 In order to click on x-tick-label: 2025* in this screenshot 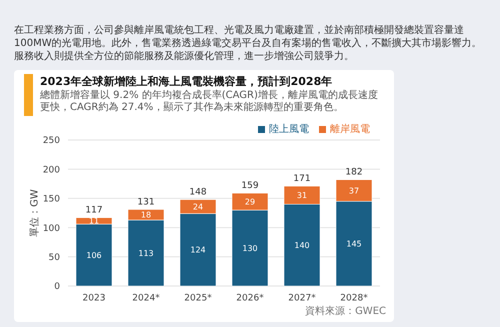, I will do `click(198, 298)`.